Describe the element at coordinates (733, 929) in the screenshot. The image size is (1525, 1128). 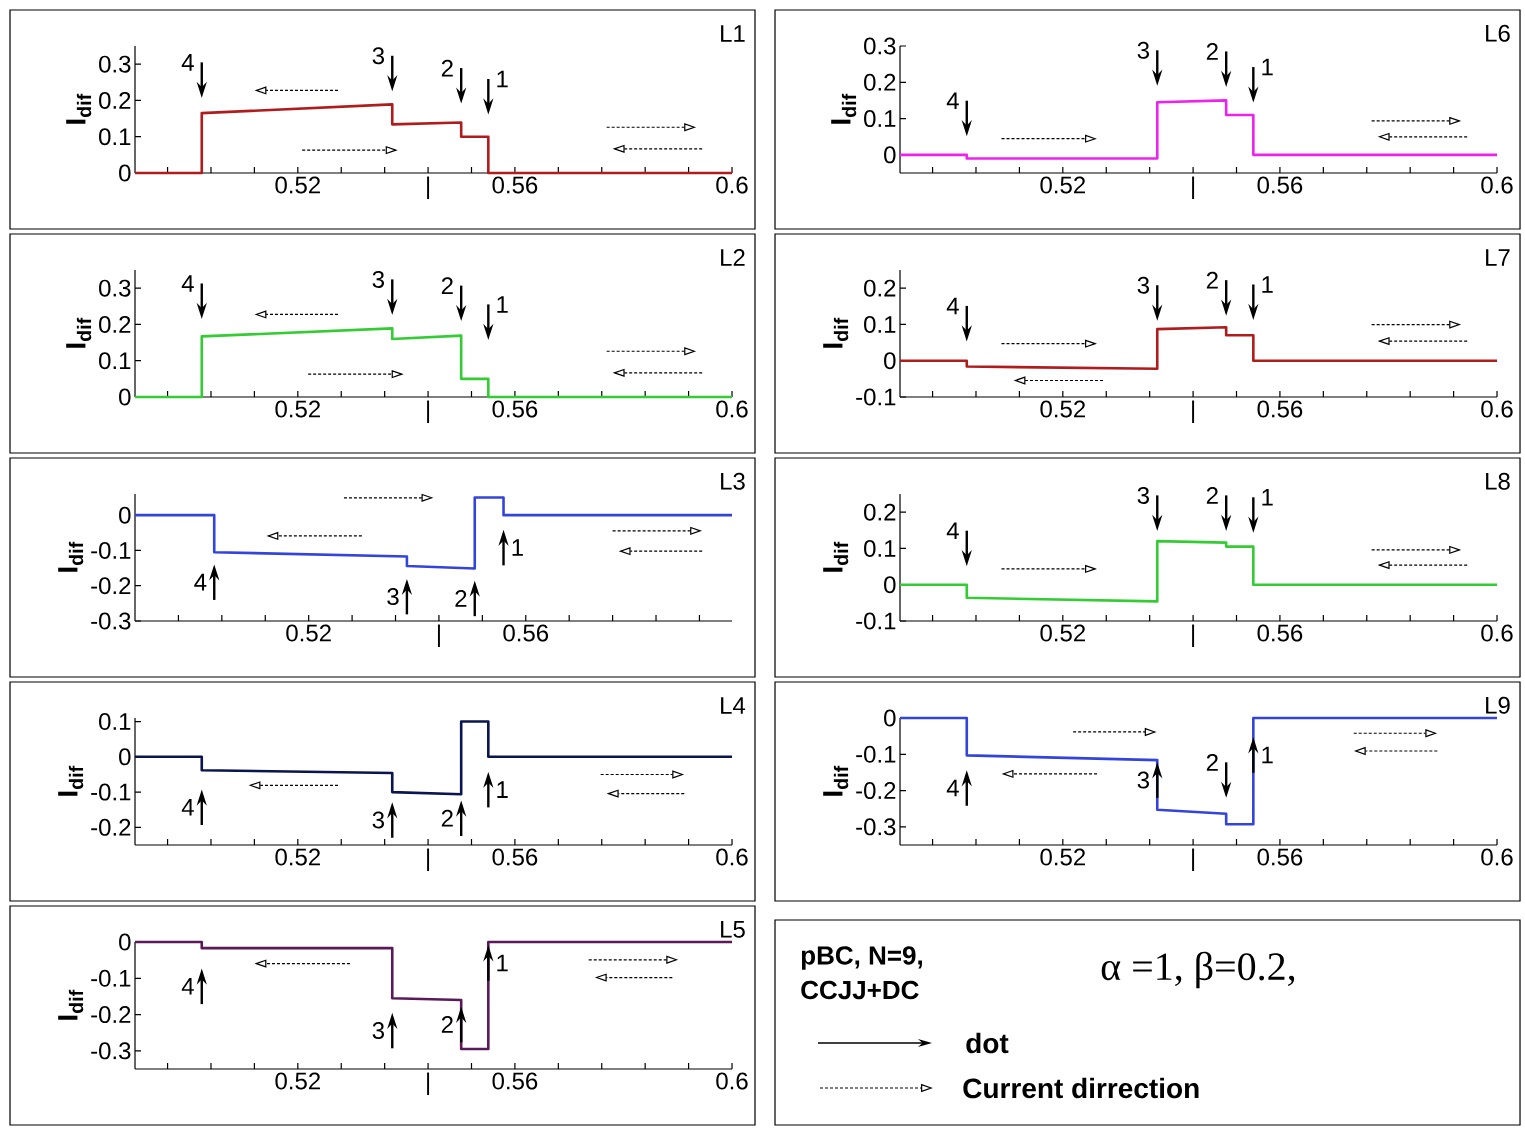
I see `text: L5` at that location.